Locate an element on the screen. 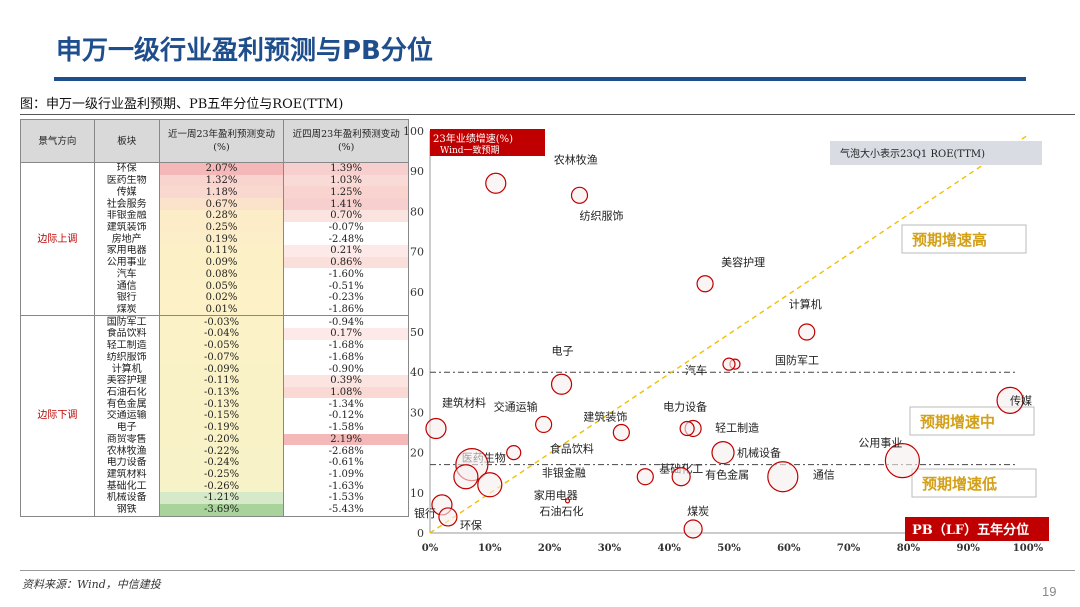  week4-cell: -0.23% is located at coordinates (346, 297).